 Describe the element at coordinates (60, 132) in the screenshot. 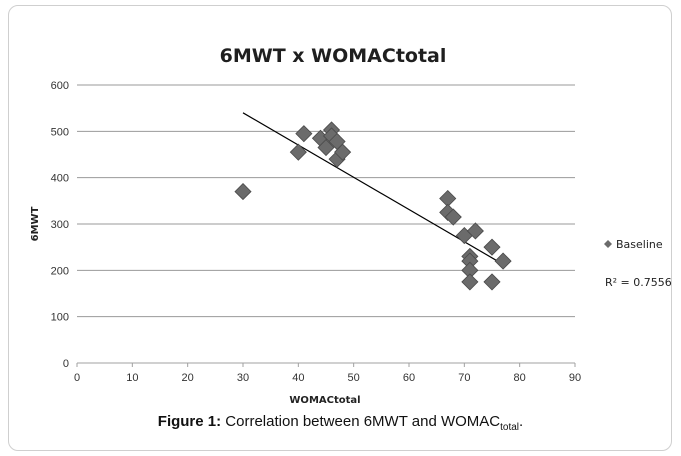

I see `y-tick-label: 500` at that location.